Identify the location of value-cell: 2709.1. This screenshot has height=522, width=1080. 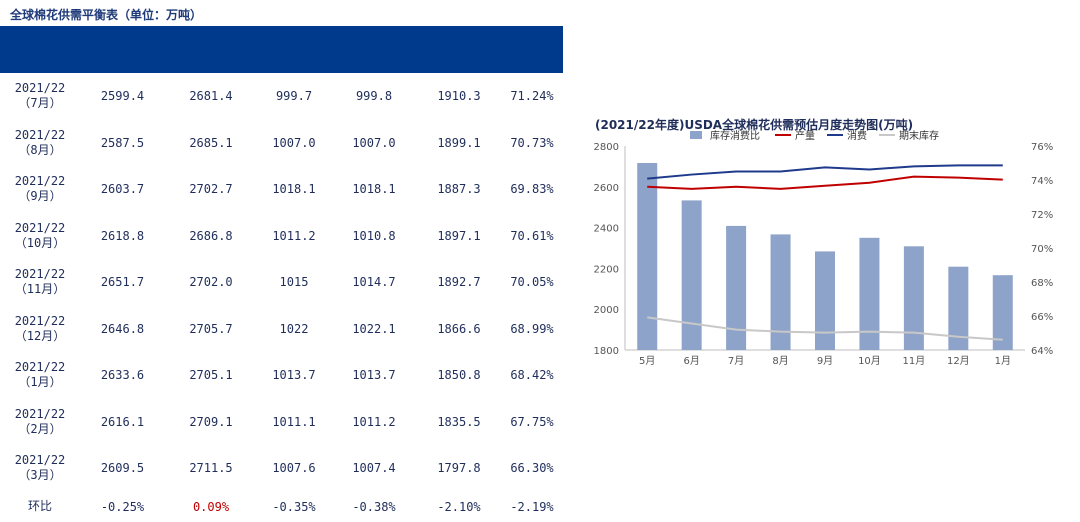
(211, 421).